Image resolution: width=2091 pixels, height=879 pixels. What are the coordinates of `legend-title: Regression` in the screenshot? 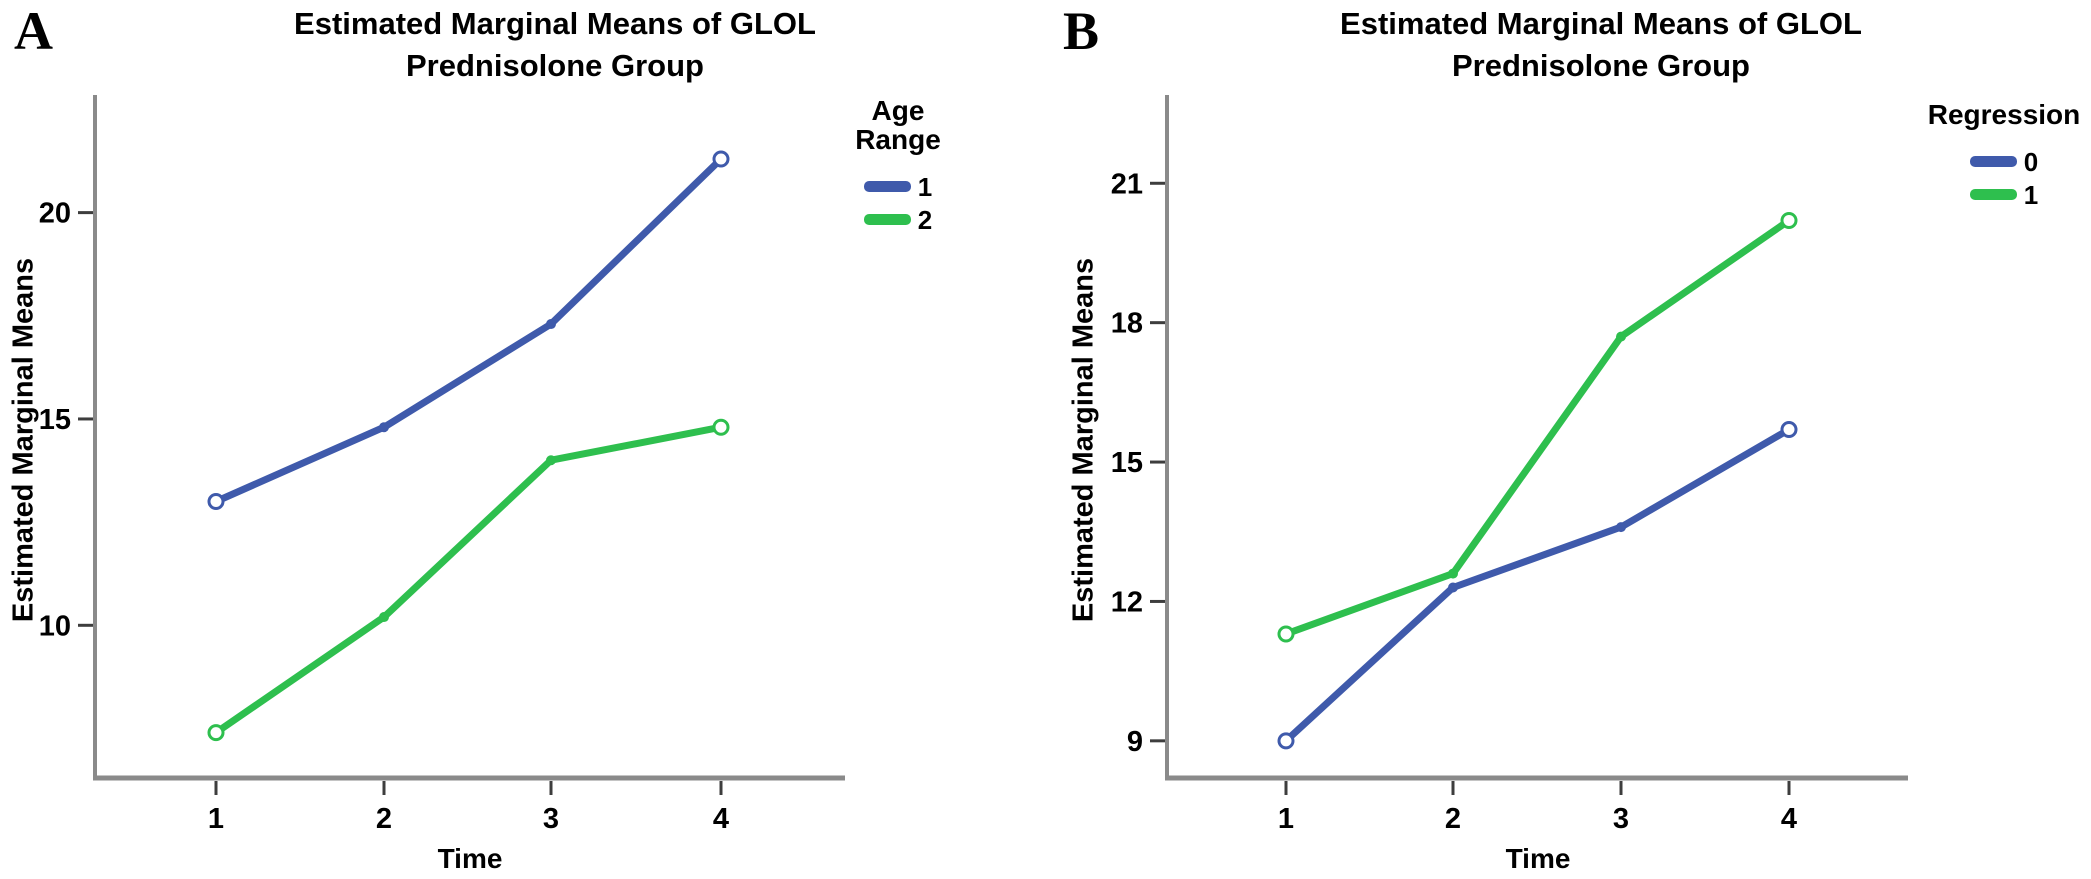 It's located at (2004, 114).